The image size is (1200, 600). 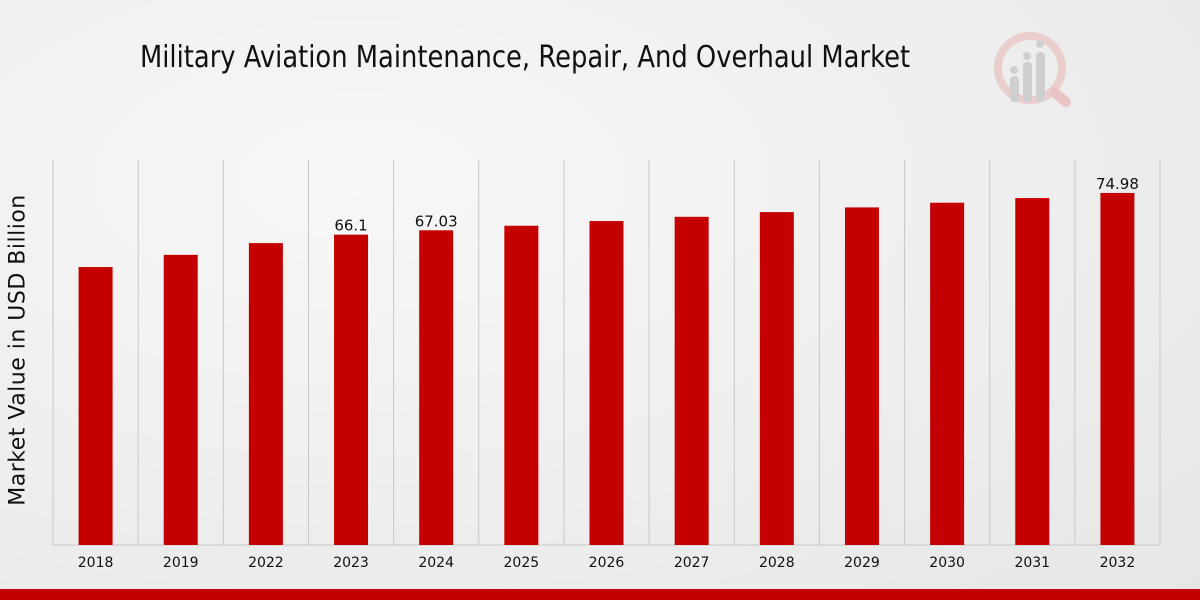 What do you see at coordinates (95, 406) in the screenshot?
I see `bar-2018` at bounding box center [95, 406].